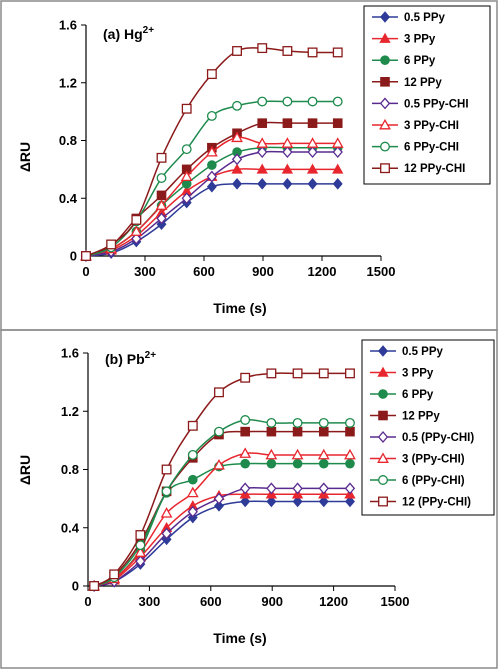 This screenshot has width=498, height=669. What do you see at coordinates (70, 411) in the screenshot?
I see `y-tick-label: 1.2` at bounding box center [70, 411].